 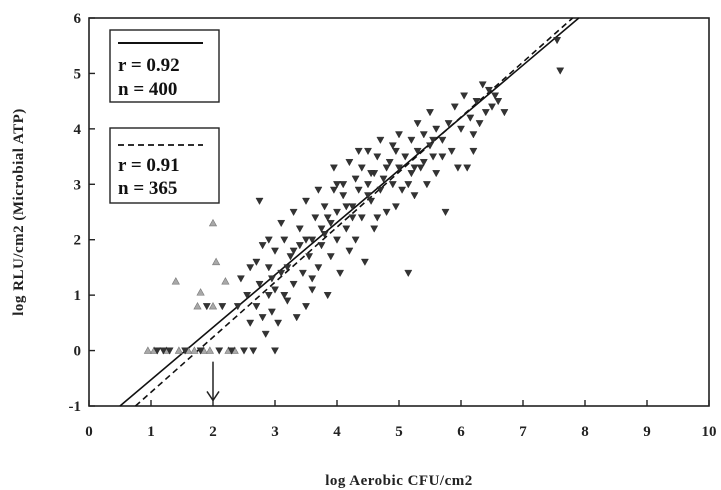 What do you see at coordinates (75, 213) in the screenshot?
I see `y-tick-labels: -1 0 1 2 3 4 5 6` at bounding box center [75, 213].